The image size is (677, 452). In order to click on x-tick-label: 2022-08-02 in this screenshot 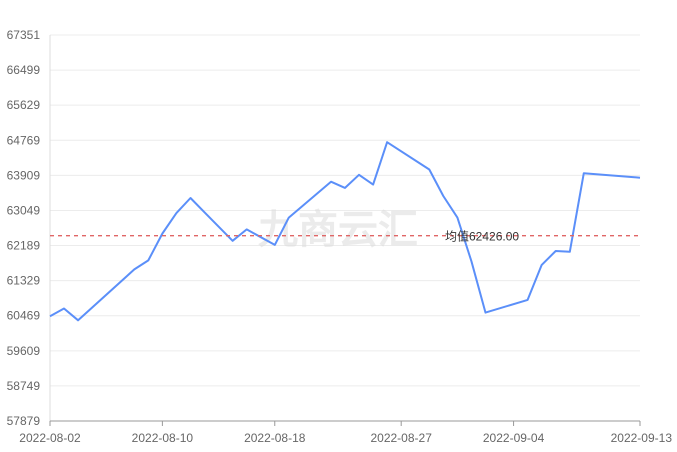, I will do `click(50, 438)`.